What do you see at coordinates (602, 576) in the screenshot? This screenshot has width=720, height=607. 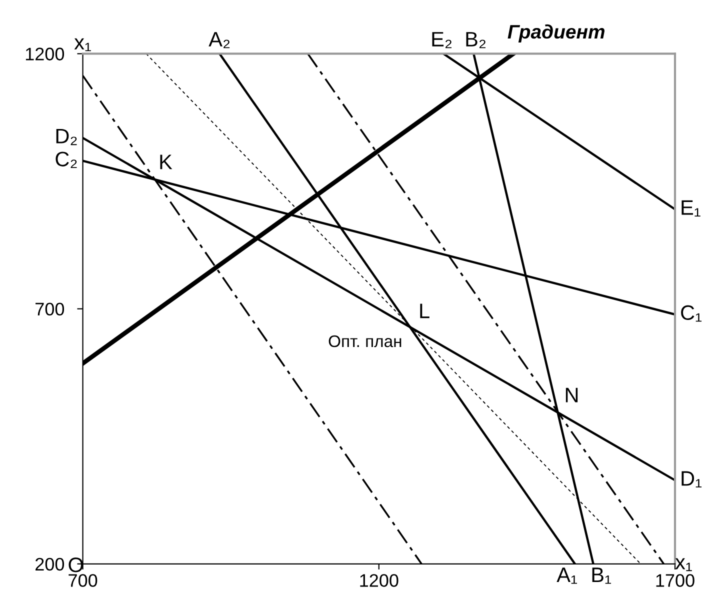 I see `annotation: B₁` at bounding box center [602, 576].